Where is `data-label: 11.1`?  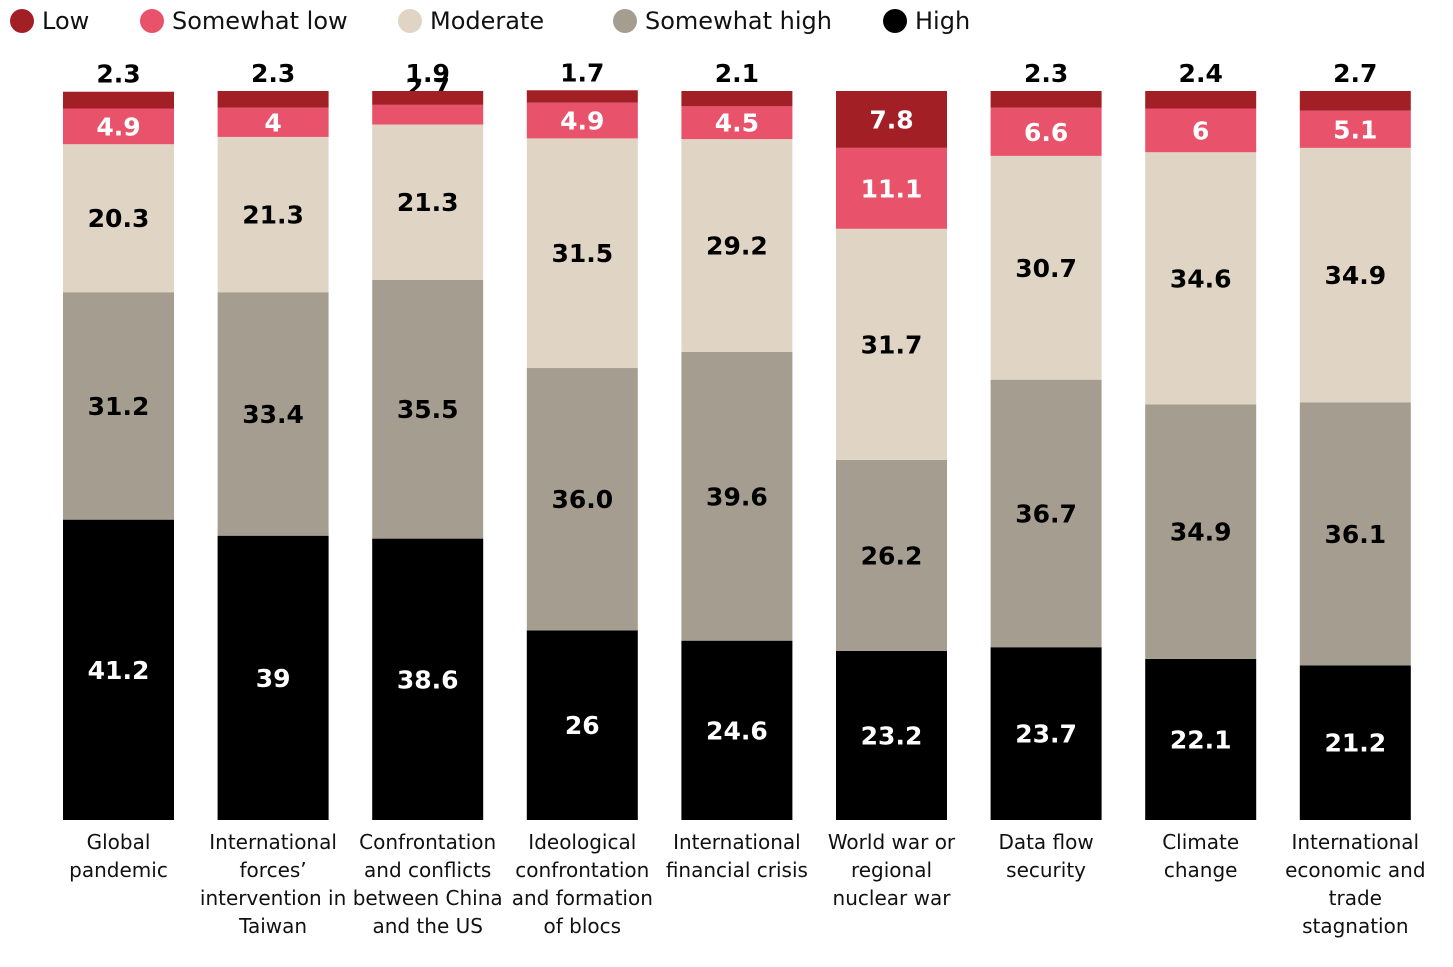
data-label: 11.1 is located at coordinates (892, 188).